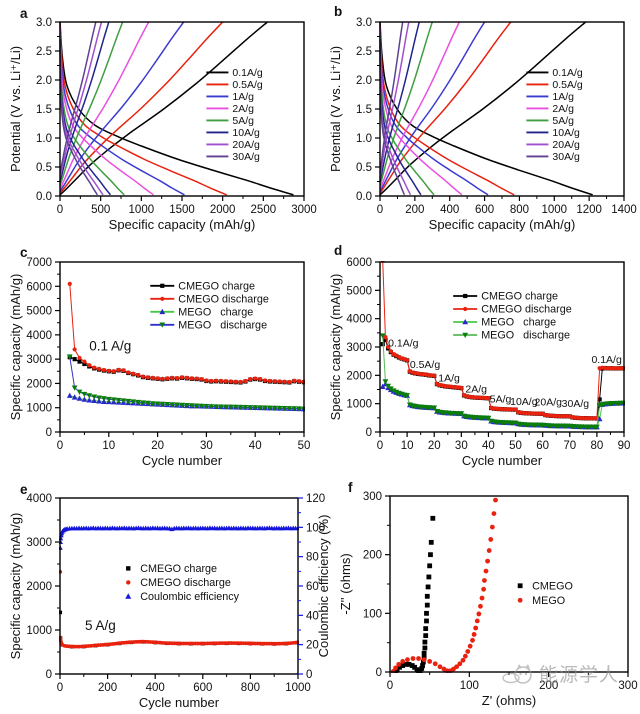 This screenshot has height=714, width=640. What do you see at coordinates (444, 585) in the screenshot?
I see `series-mego` at bounding box center [444, 585].